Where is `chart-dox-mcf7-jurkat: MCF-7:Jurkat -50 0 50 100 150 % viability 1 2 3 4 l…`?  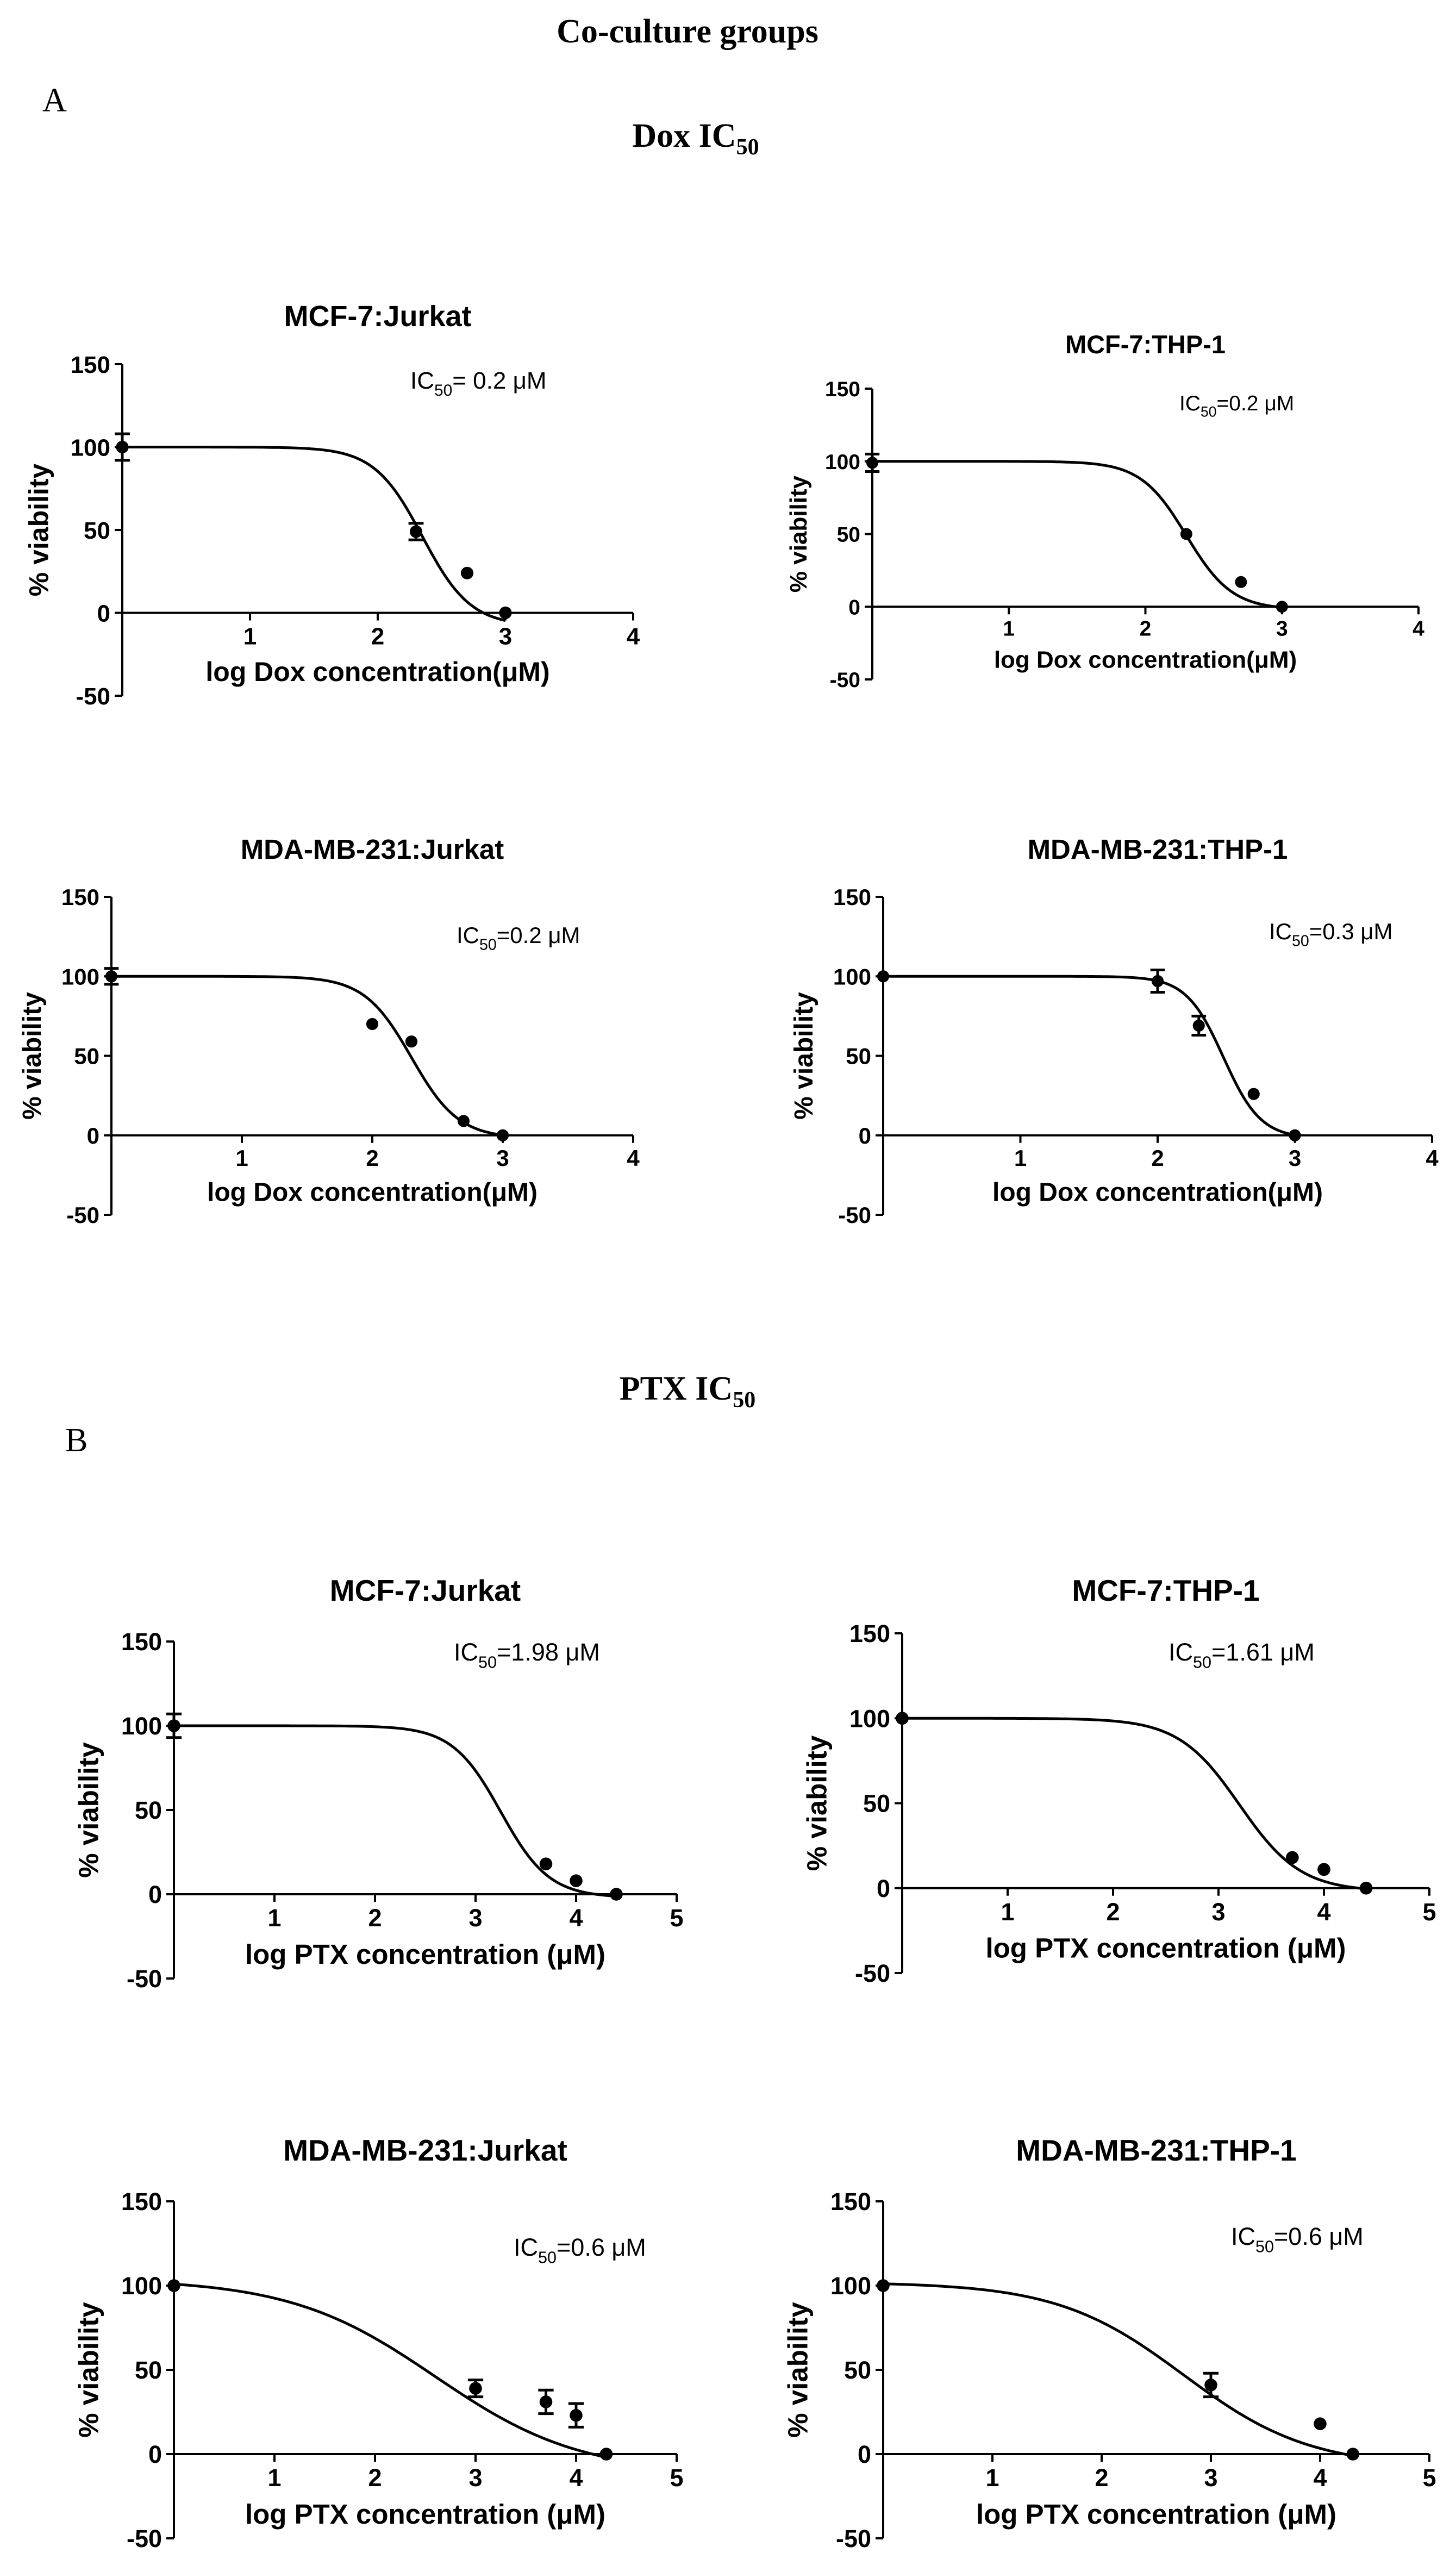
chart-dox-mcf7-jurkat: MCF-7:Jurkat -50 0 50 100 150 % viability 1 2 3 4 l… is located at coordinates (332, 505).